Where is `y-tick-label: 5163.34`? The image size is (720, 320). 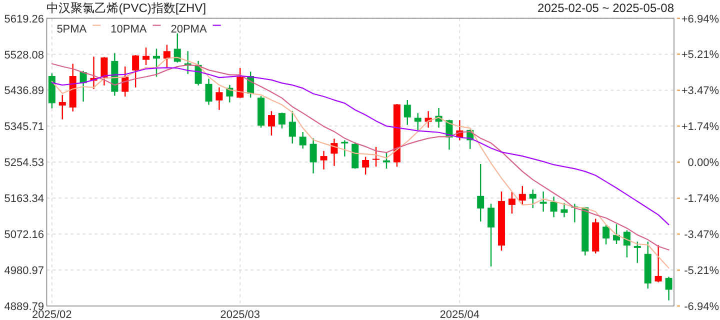 y-tick-label: 5163.34 is located at coordinates (24, 199).